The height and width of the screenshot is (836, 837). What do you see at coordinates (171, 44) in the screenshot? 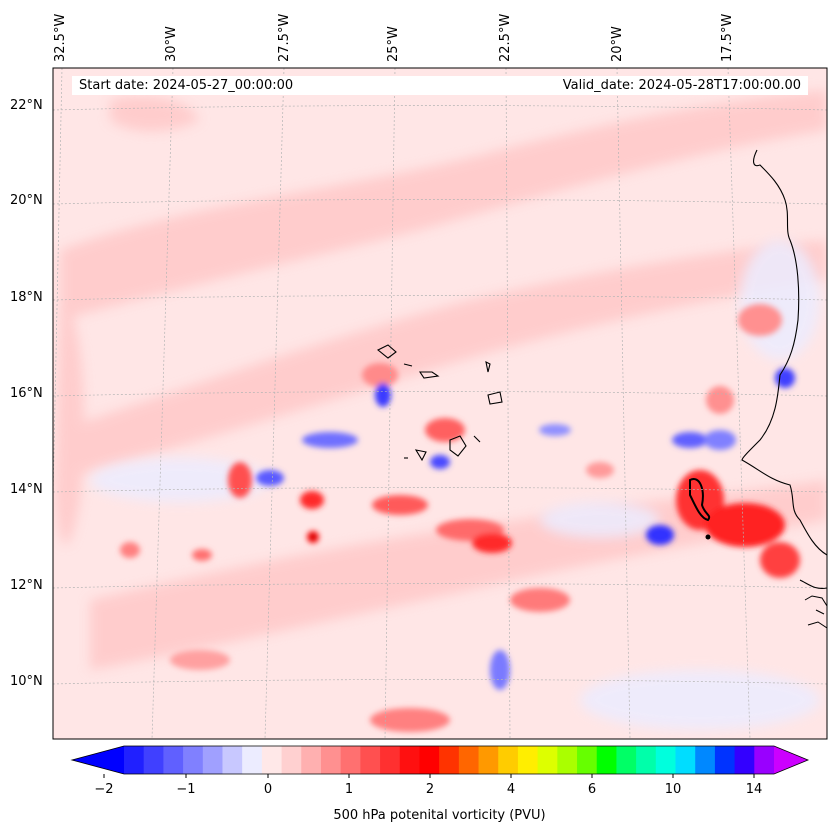
I see `lon-label: 30°W` at bounding box center [171, 44].